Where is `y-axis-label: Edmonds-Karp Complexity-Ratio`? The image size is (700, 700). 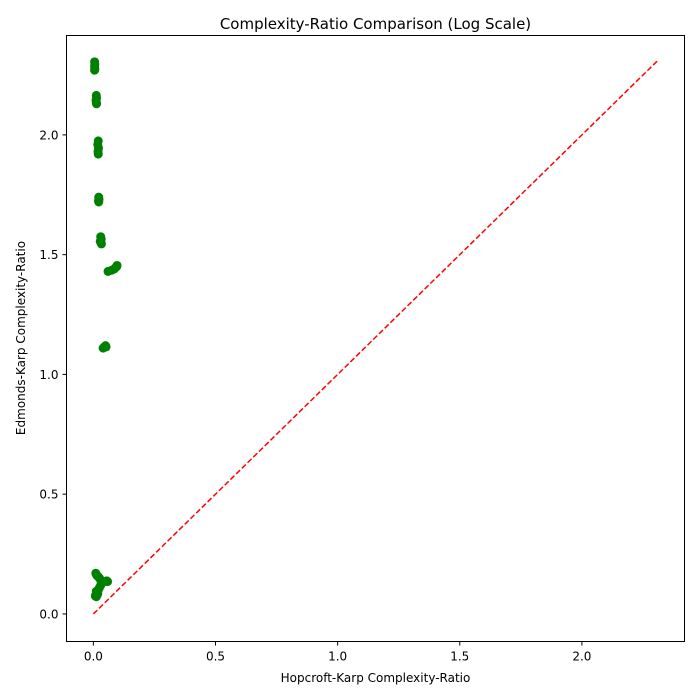
y-axis-label: Edmonds-Karp Complexity-Ratio is located at coordinates (21, 338).